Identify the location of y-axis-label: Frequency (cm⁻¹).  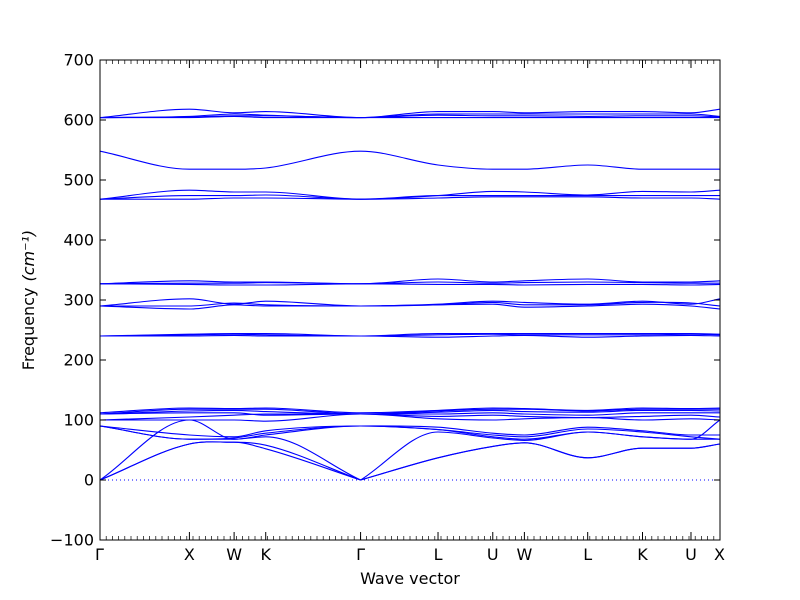
(28, 300).